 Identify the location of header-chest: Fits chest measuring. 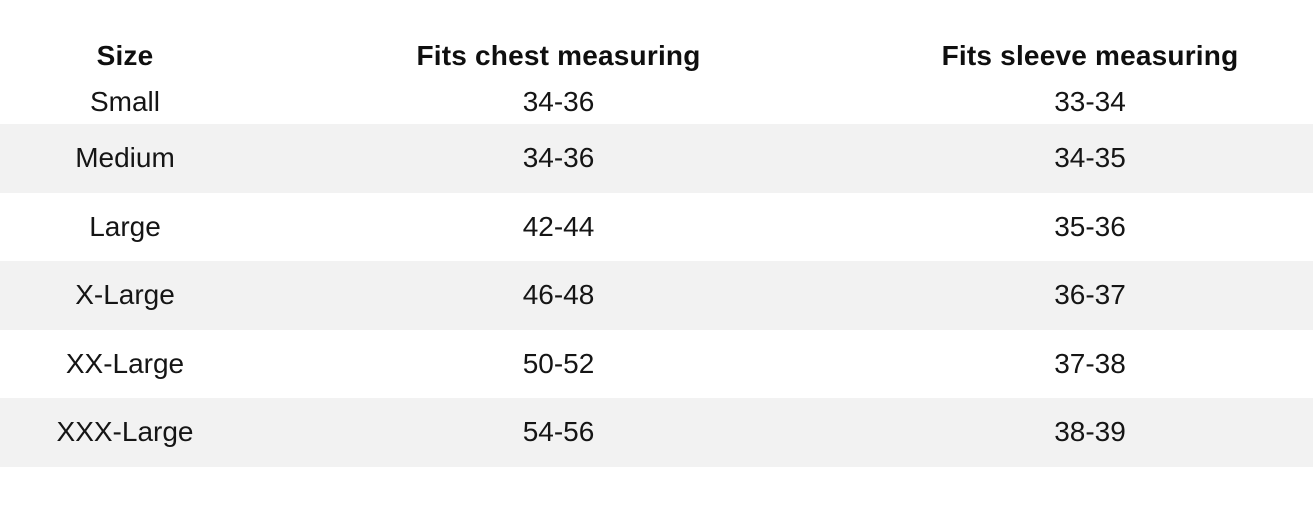
(558, 55).